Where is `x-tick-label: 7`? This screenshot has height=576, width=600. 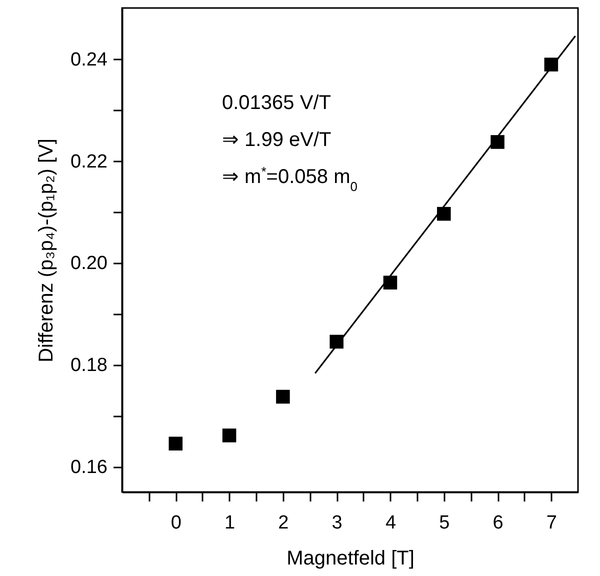 x-tick-label: 7 is located at coordinates (551, 523).